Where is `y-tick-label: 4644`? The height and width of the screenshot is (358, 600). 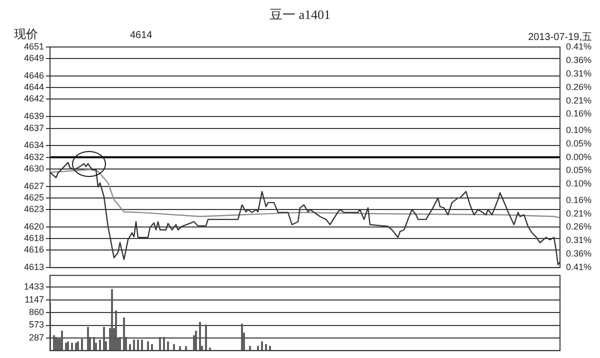 y-tick-label: 4644 is located at coordinates (34, 87).